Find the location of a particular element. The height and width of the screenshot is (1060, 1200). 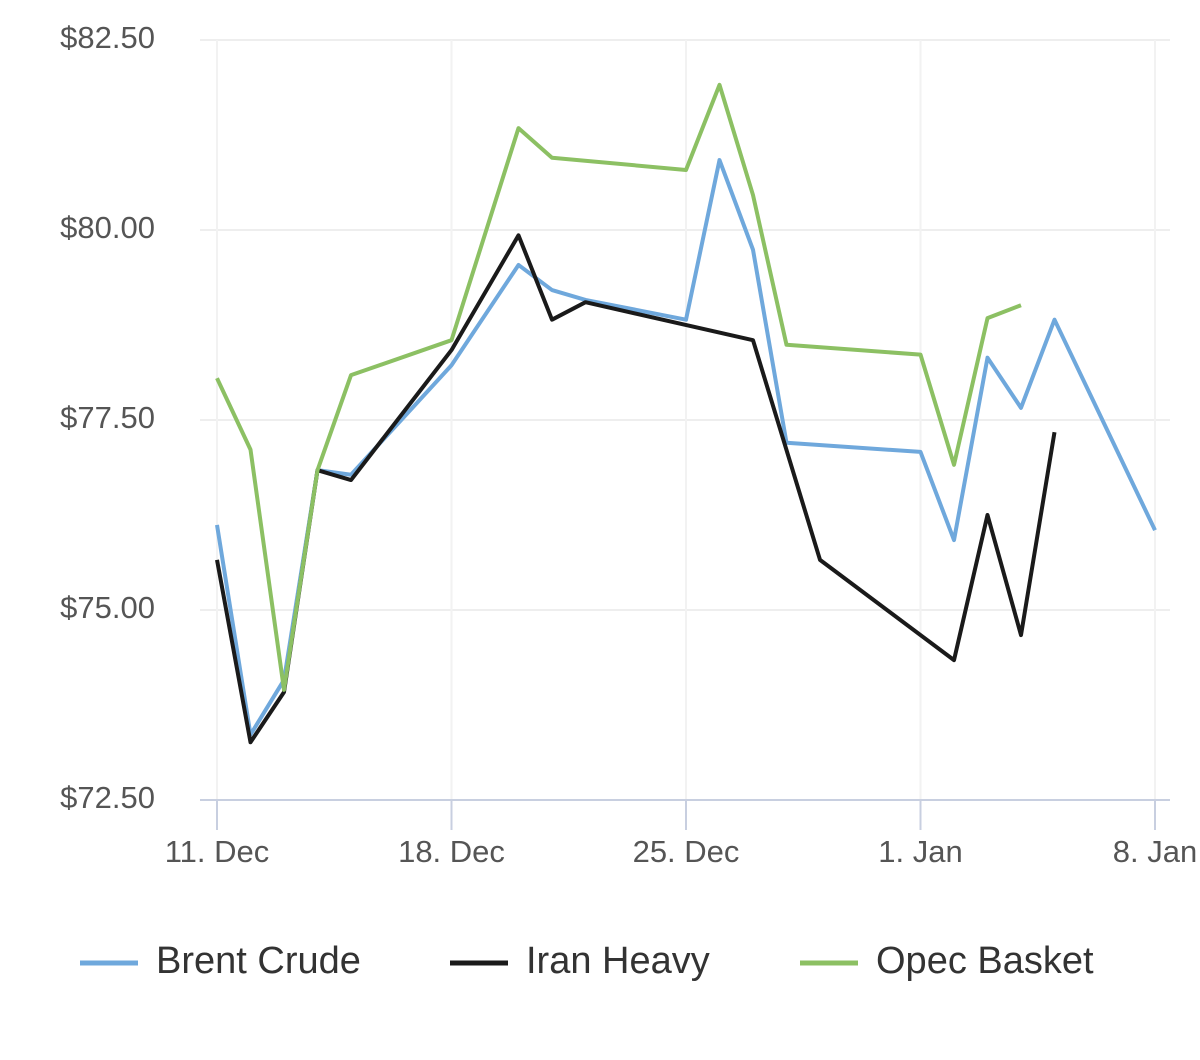

legend-label: Brent Crude is located at coordinates (258, 961).